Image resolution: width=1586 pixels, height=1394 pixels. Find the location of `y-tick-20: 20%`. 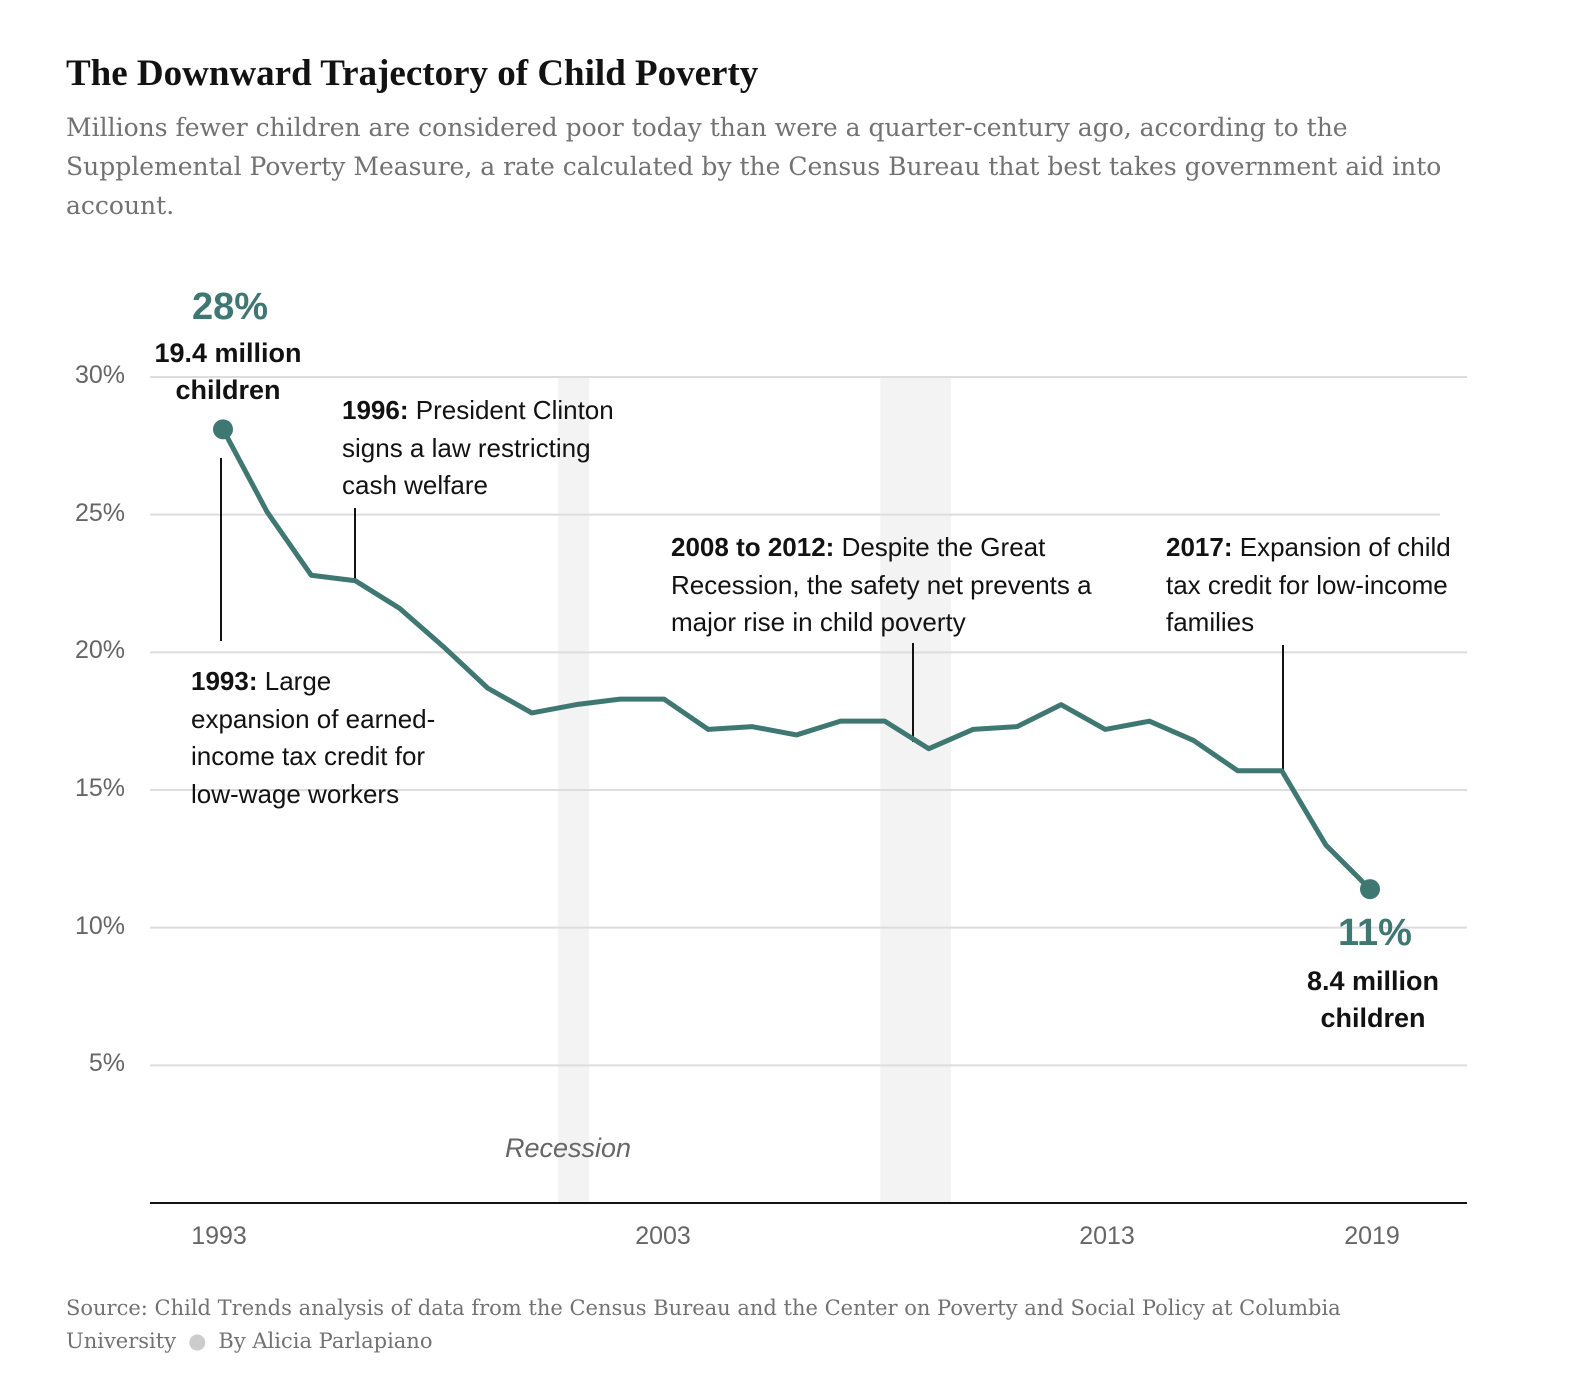

y-tick-20: 20% is located at coordinates (99, 650).